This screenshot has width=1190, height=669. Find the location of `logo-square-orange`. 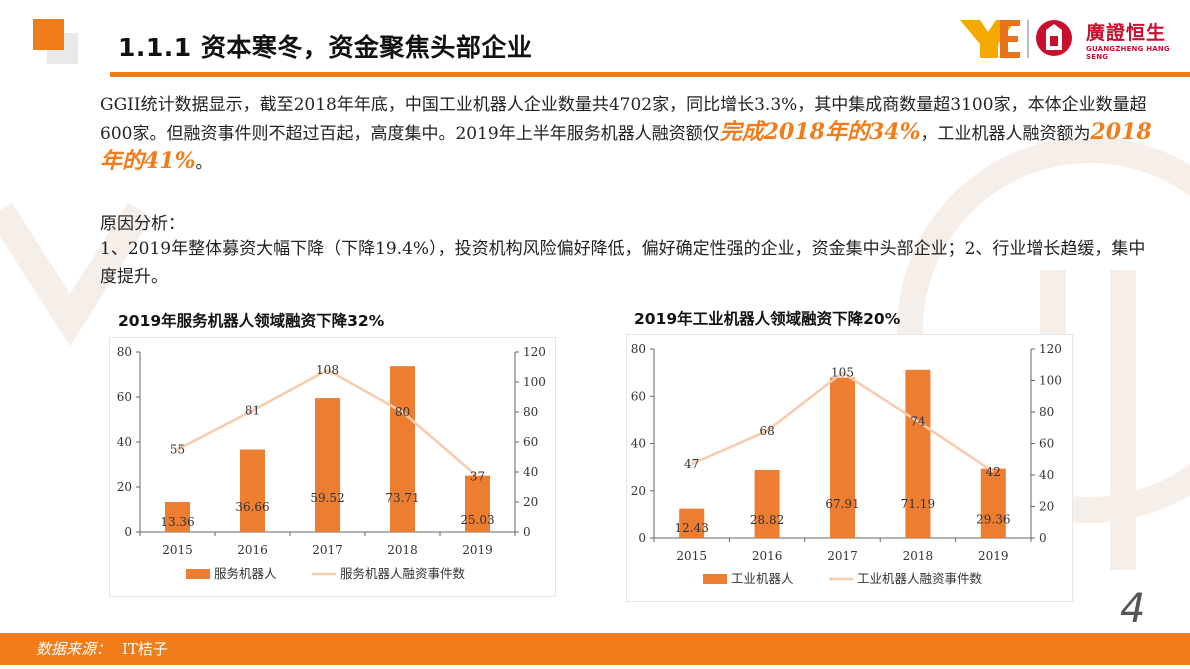

logo-square-orange is located at coordinates (48, 34).